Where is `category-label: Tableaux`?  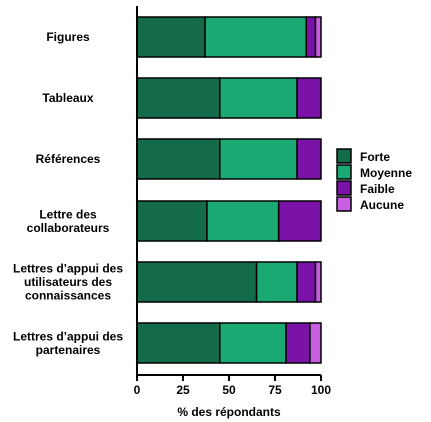 category-label: Tableaux is located at coordinates (67, 98).